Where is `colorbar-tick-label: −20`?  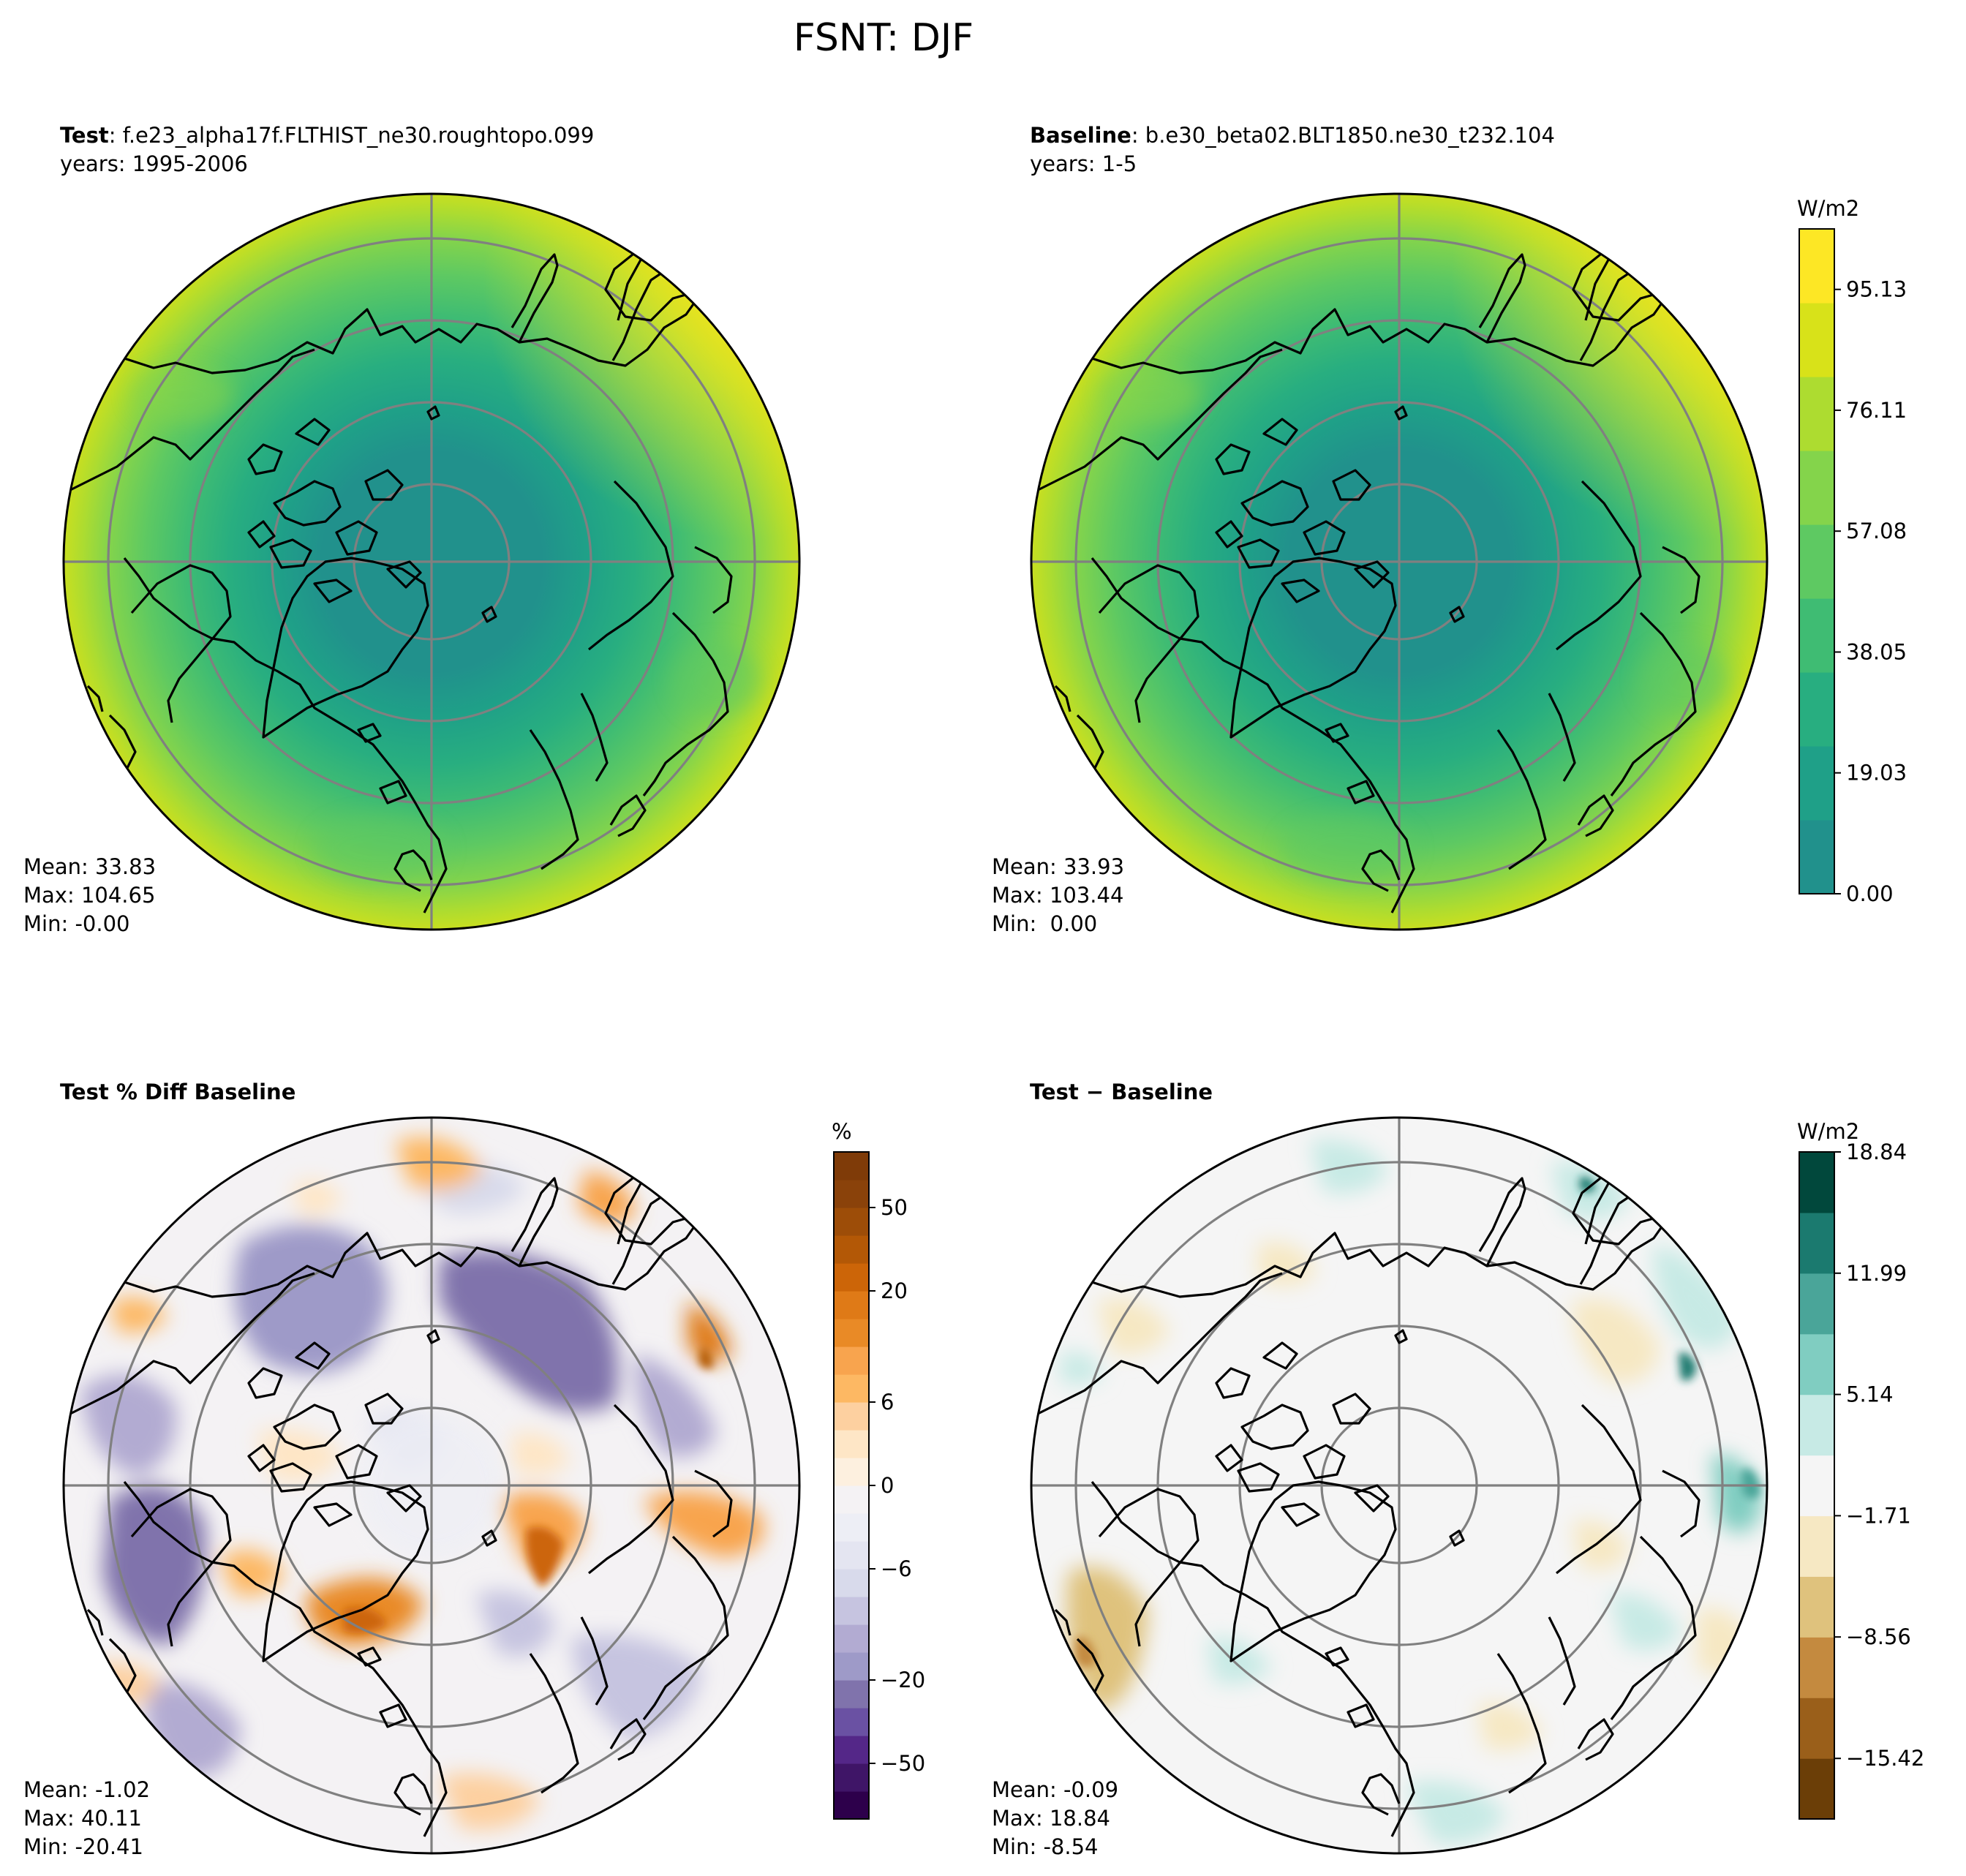
colorbar-tick-label: −20 is located at coordinates (903, 1680).